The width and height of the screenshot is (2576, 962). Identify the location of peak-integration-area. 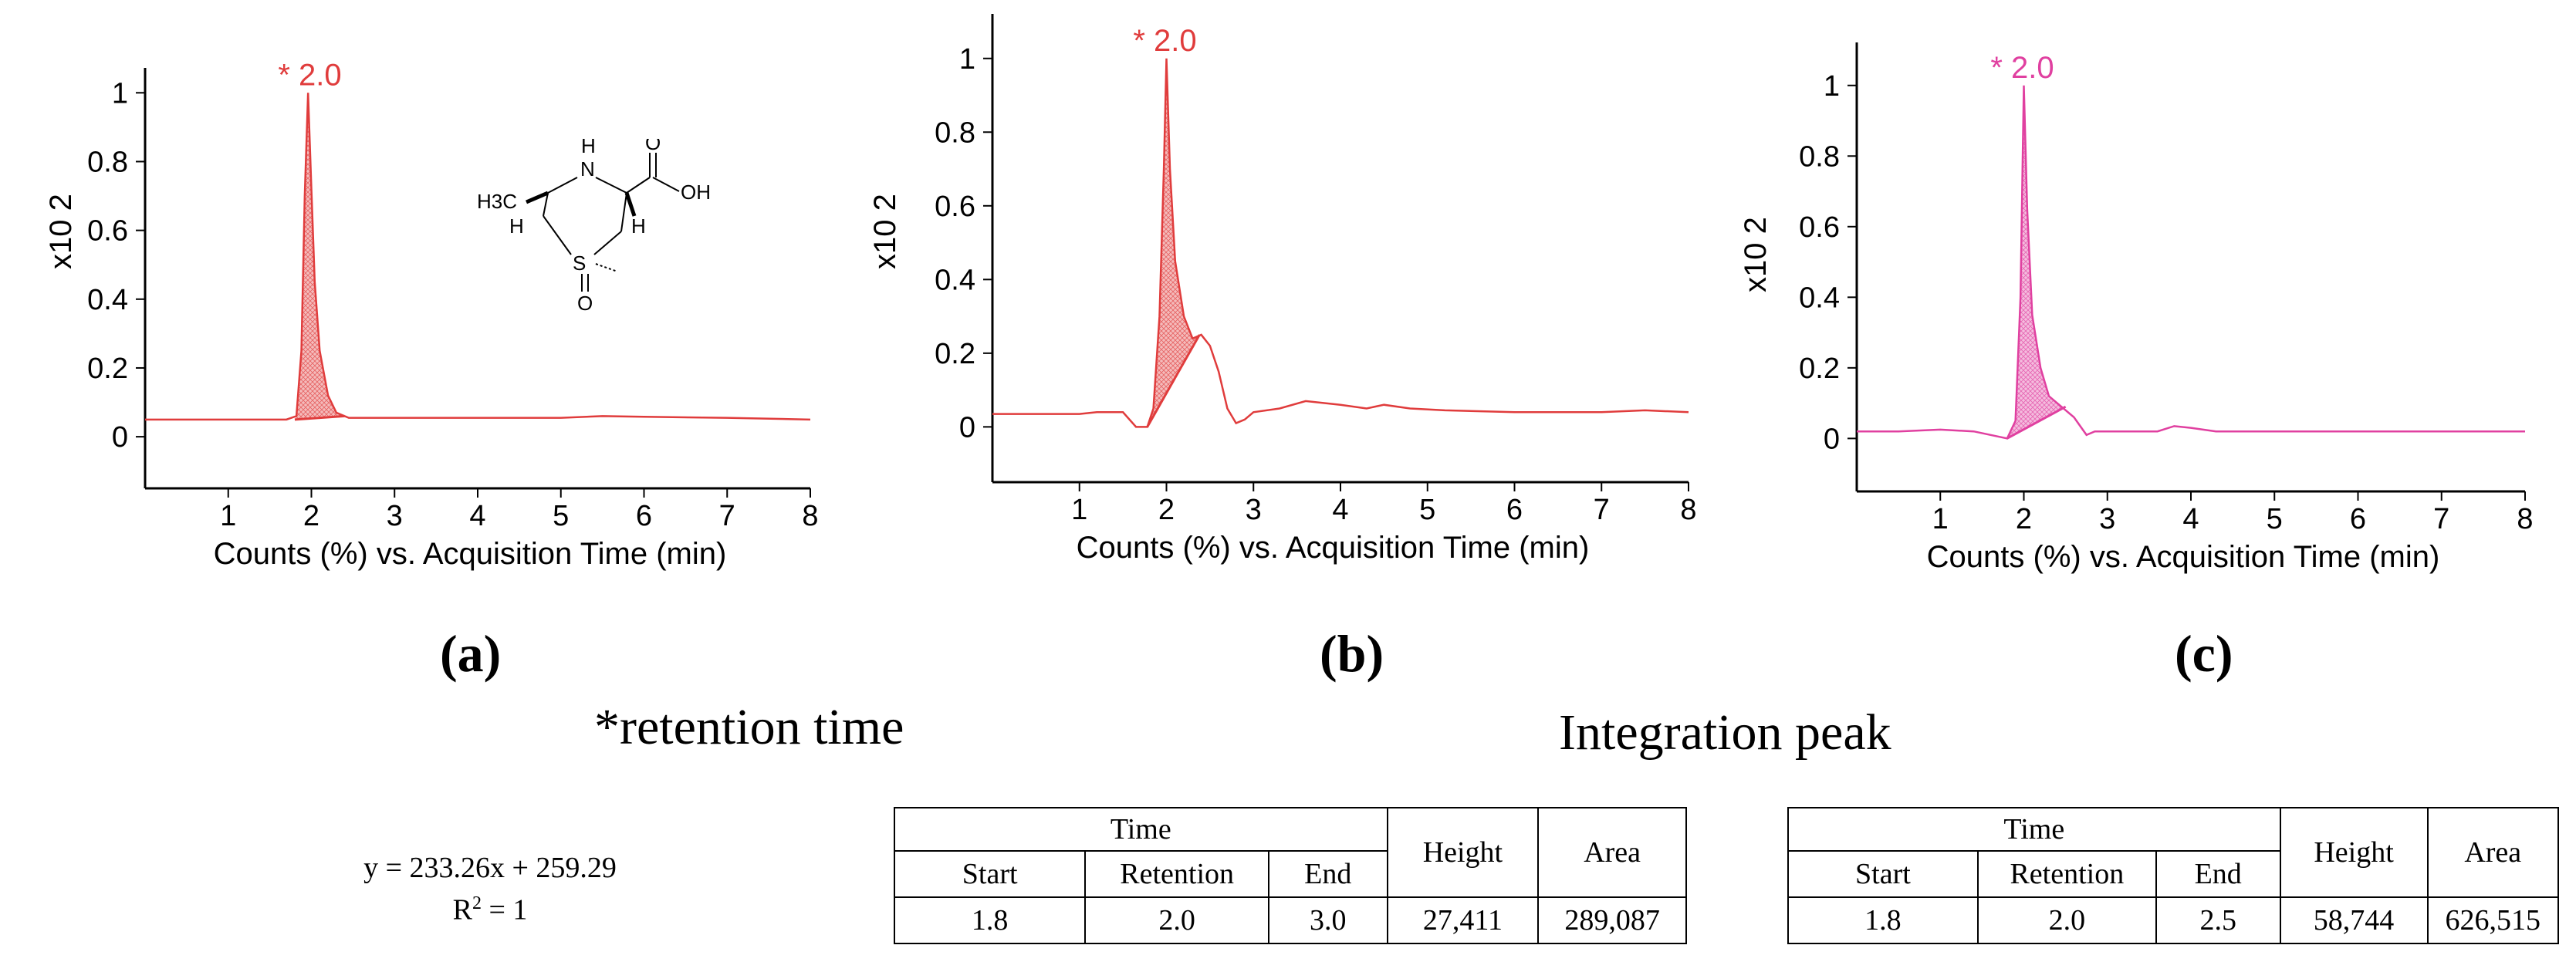
(319, 256).